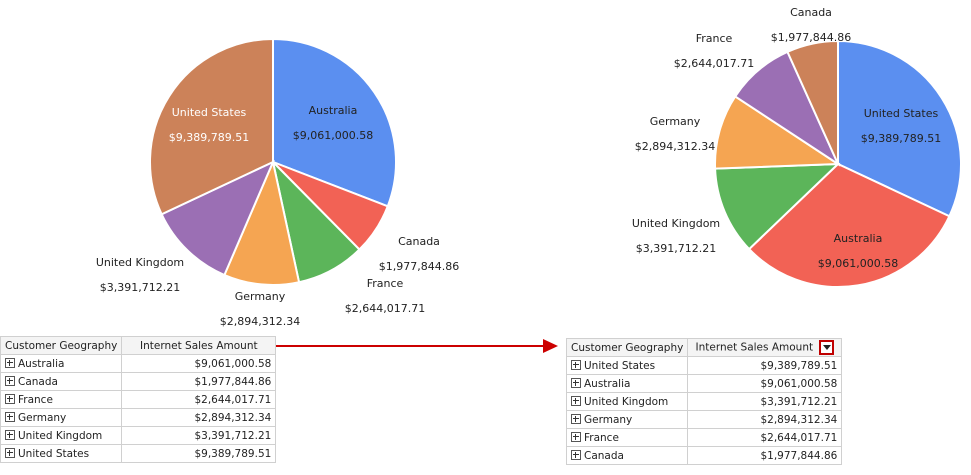  I want to click on column-header-amount-label: Internet Sales Amount, so click(754, 347).